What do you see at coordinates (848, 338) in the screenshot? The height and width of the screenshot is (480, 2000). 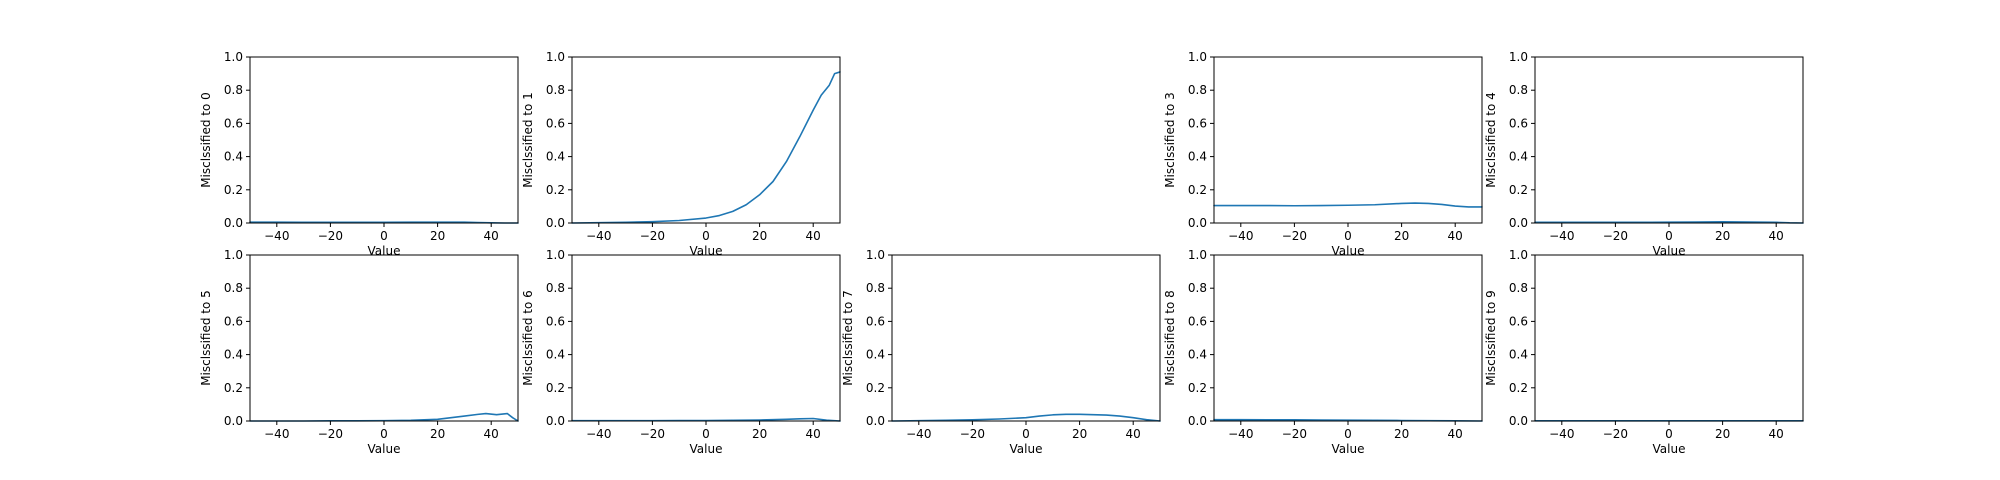 I see `y-axis-label: Misclssified to 7` at bounding box center [848, 338].